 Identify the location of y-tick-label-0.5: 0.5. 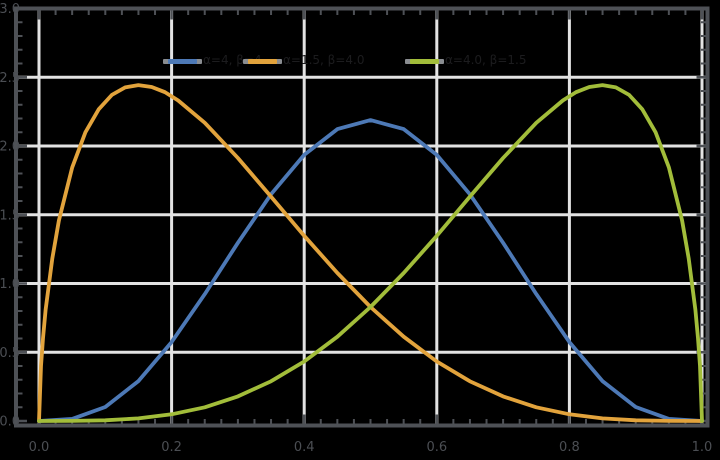
(10, 353).